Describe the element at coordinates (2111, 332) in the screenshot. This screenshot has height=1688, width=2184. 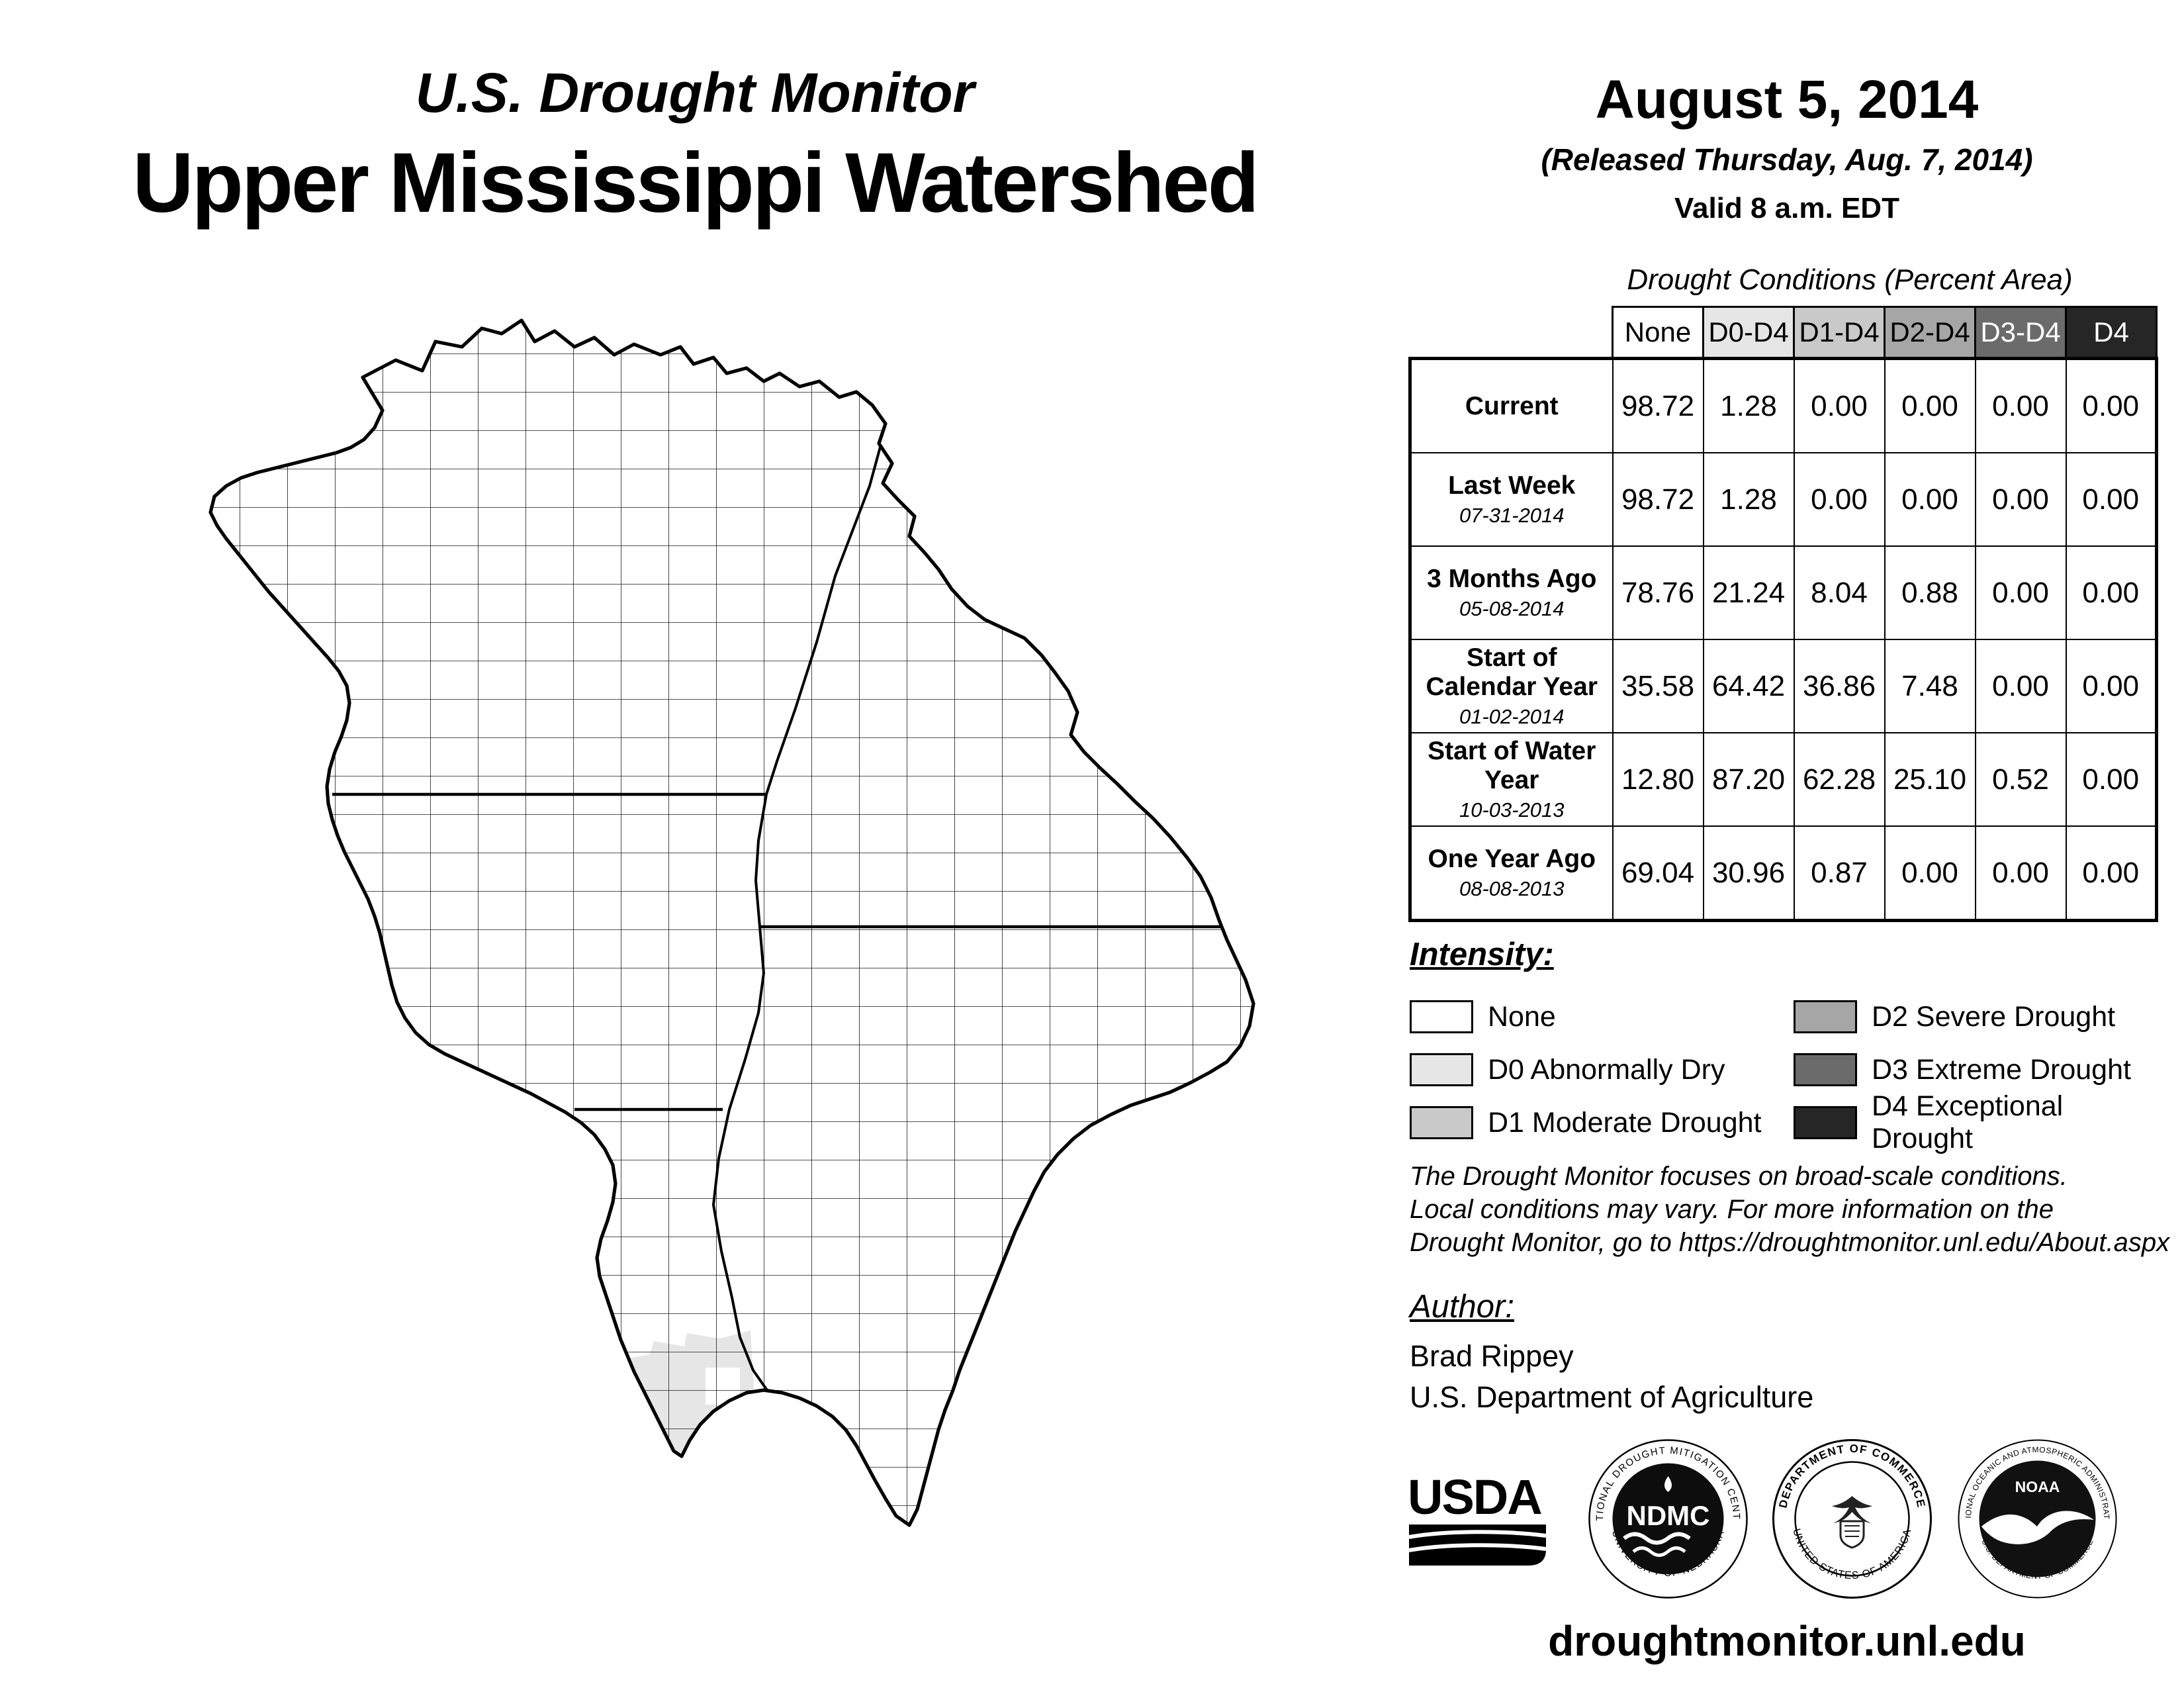
I see `column-header-d4: D4` at that location.